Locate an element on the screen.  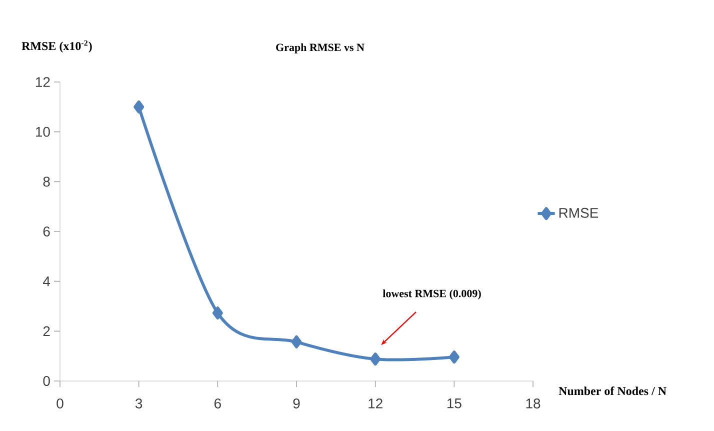
x-tick-label: 3 is located at coordinates (138, 403).